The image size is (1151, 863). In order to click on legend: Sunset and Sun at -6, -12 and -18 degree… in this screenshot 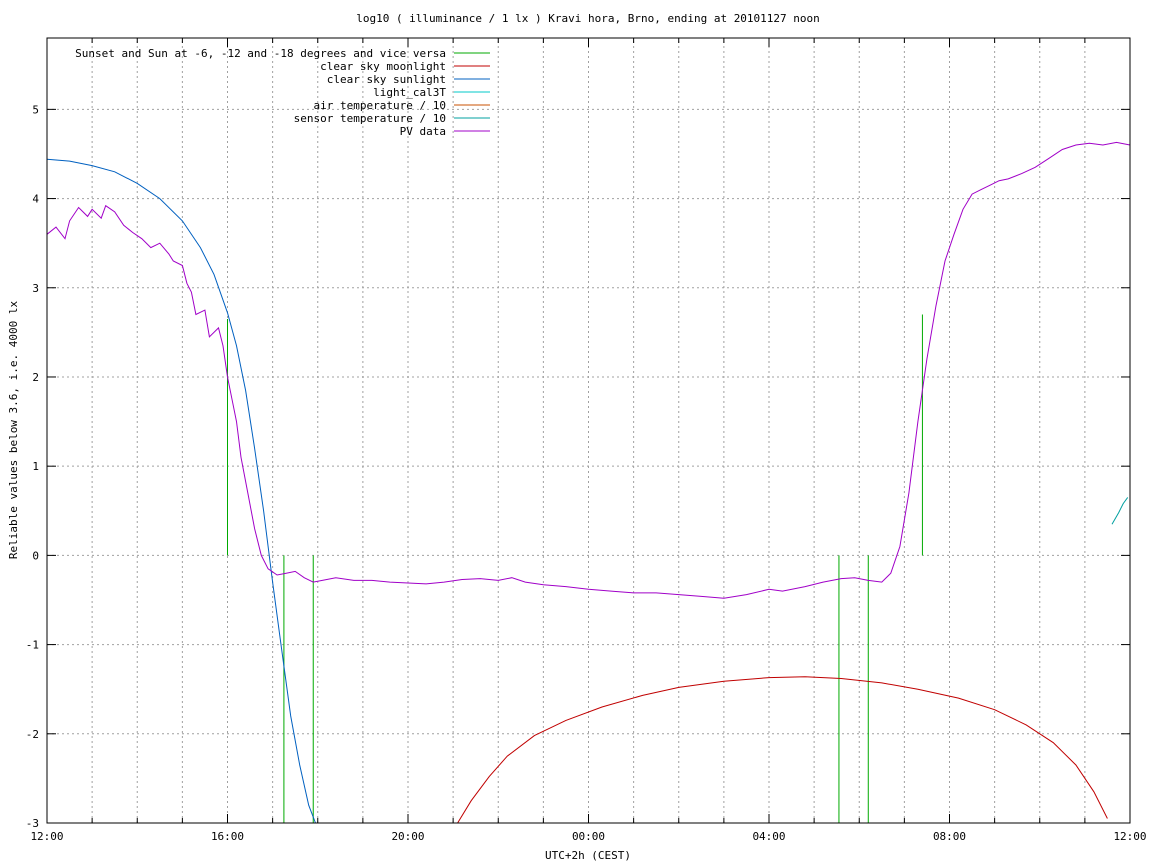, I will do `click(282, 92)`.